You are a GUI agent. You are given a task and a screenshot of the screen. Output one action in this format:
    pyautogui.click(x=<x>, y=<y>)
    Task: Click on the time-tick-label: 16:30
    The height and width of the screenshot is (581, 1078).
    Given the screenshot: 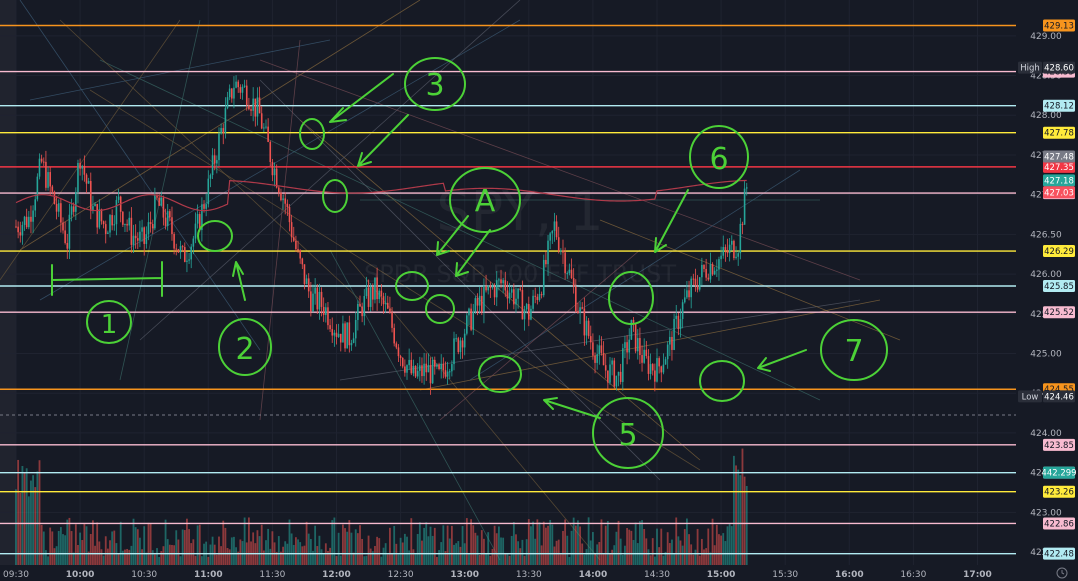 What is the action you would take?
    pyautogui.click(x=913, y=575)
    